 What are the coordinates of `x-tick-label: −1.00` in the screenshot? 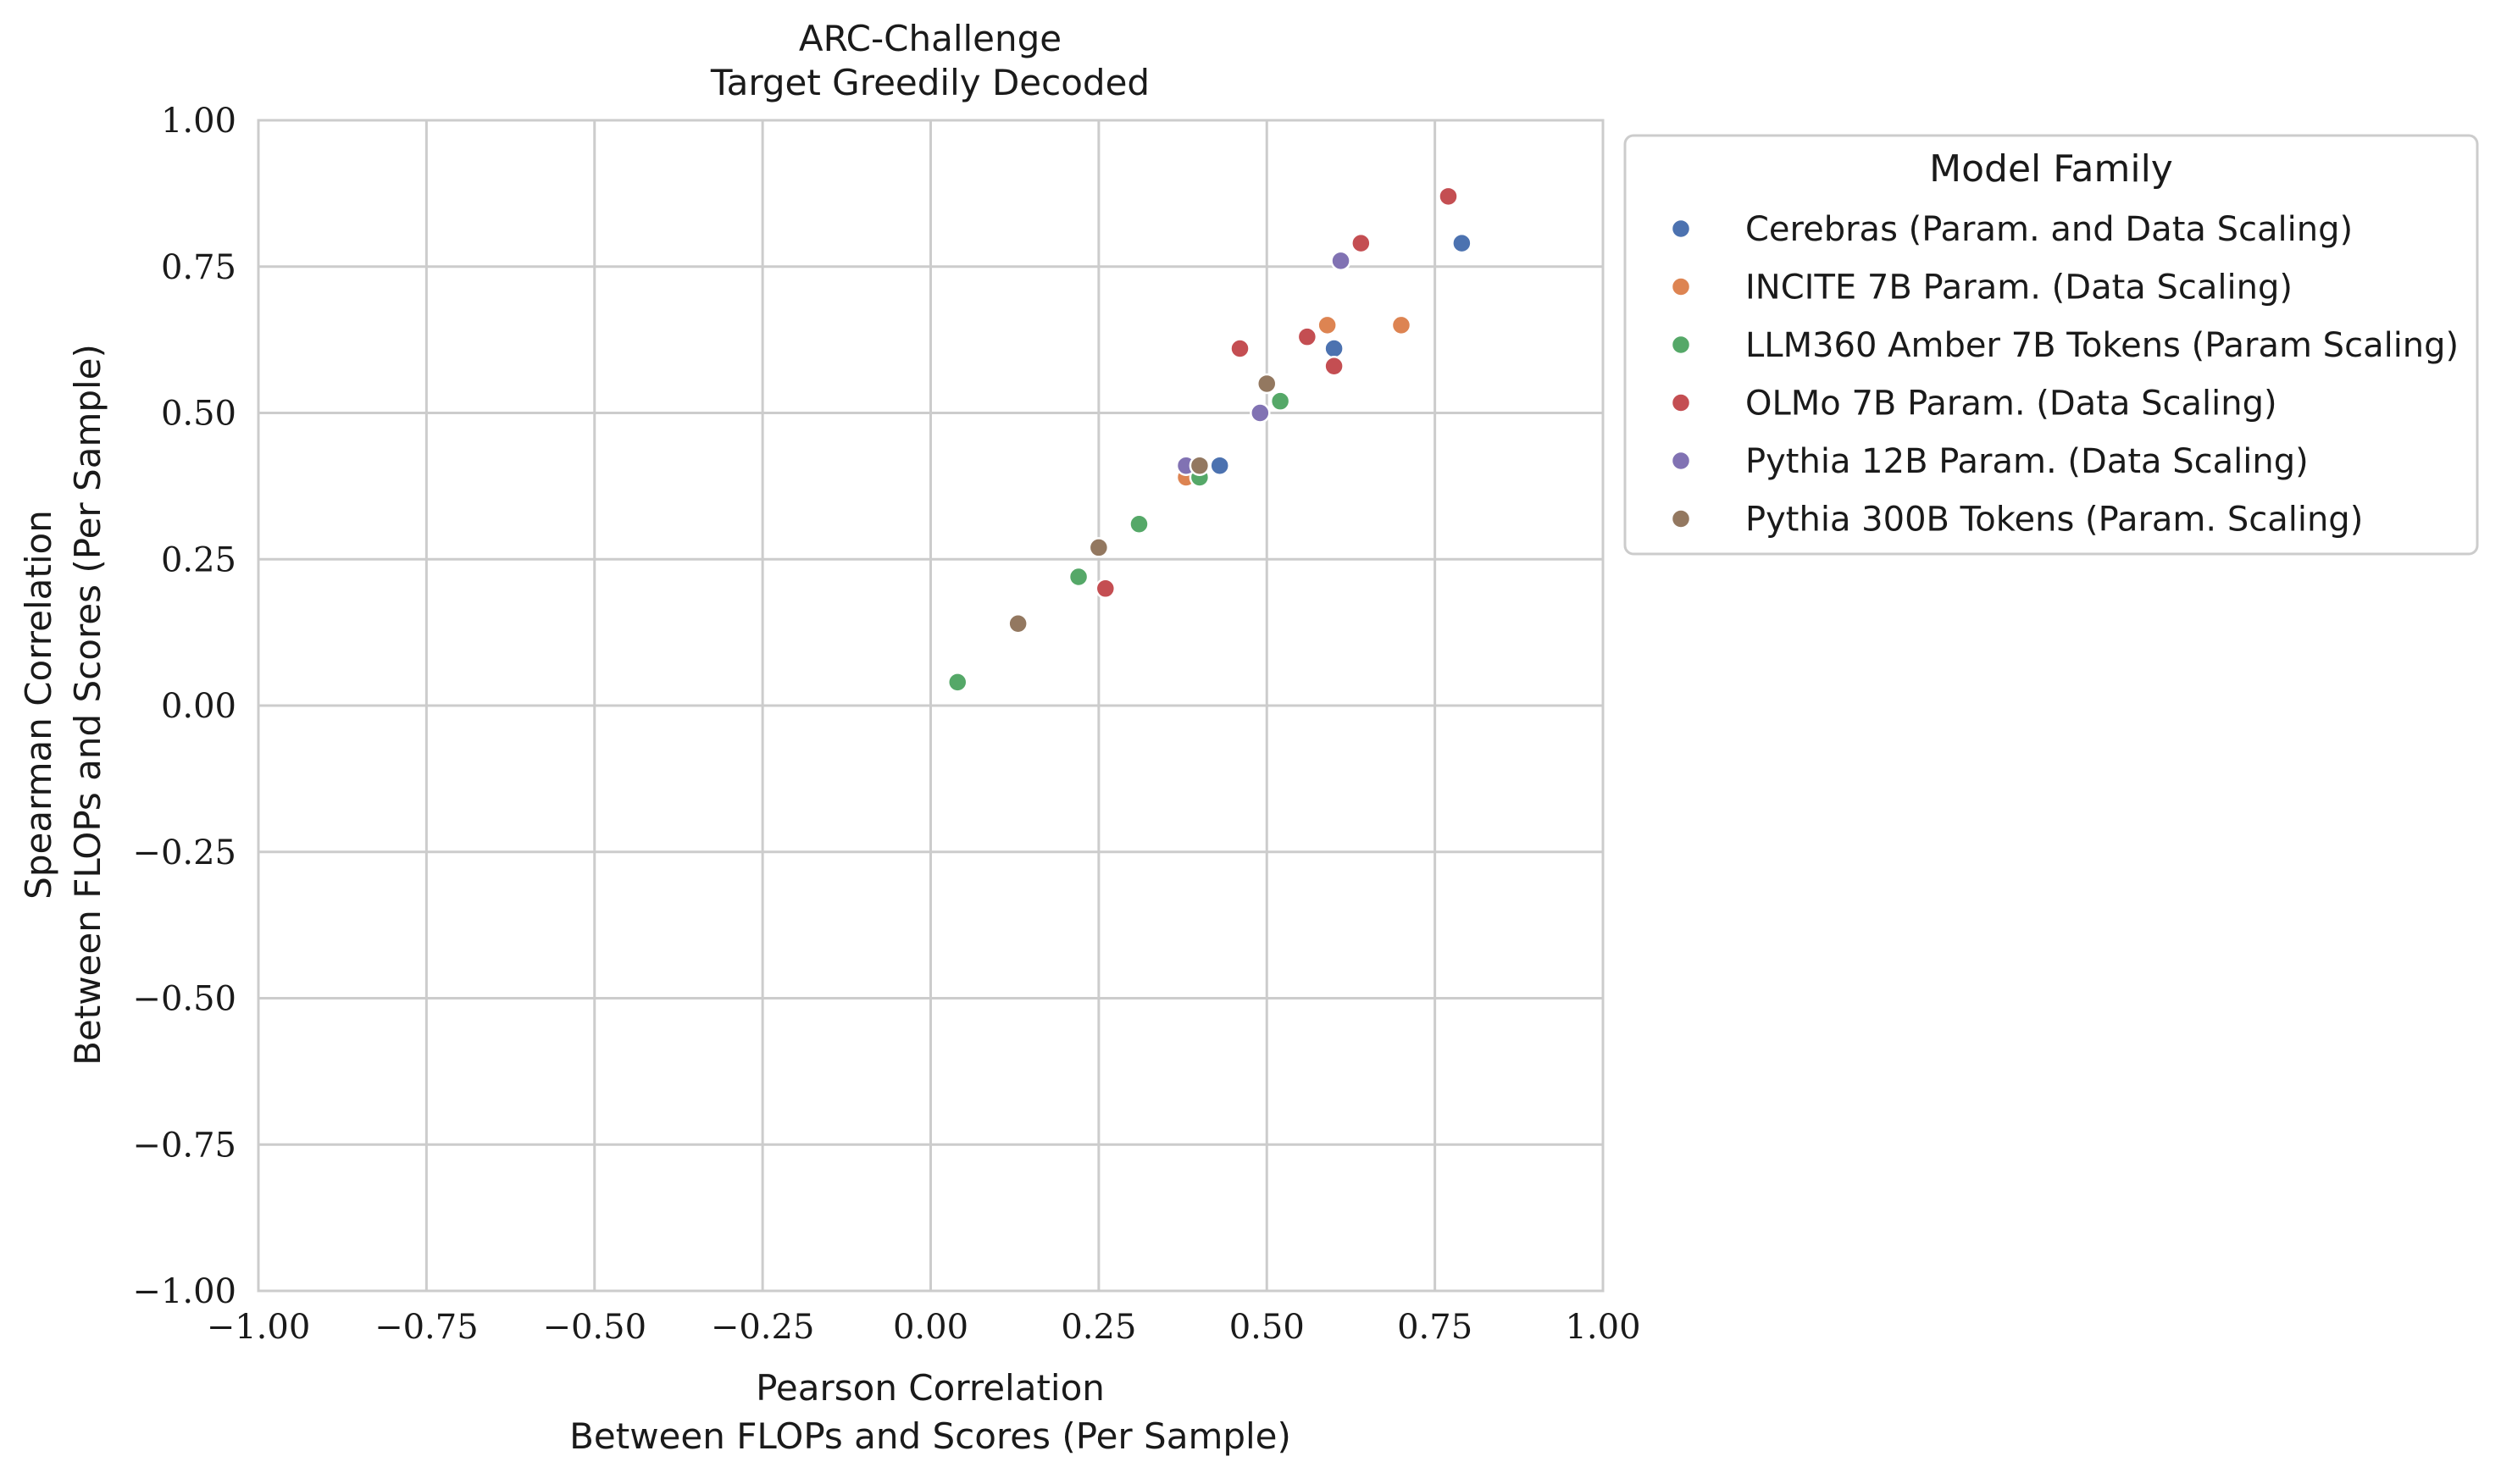 It's located at (259, 1327).